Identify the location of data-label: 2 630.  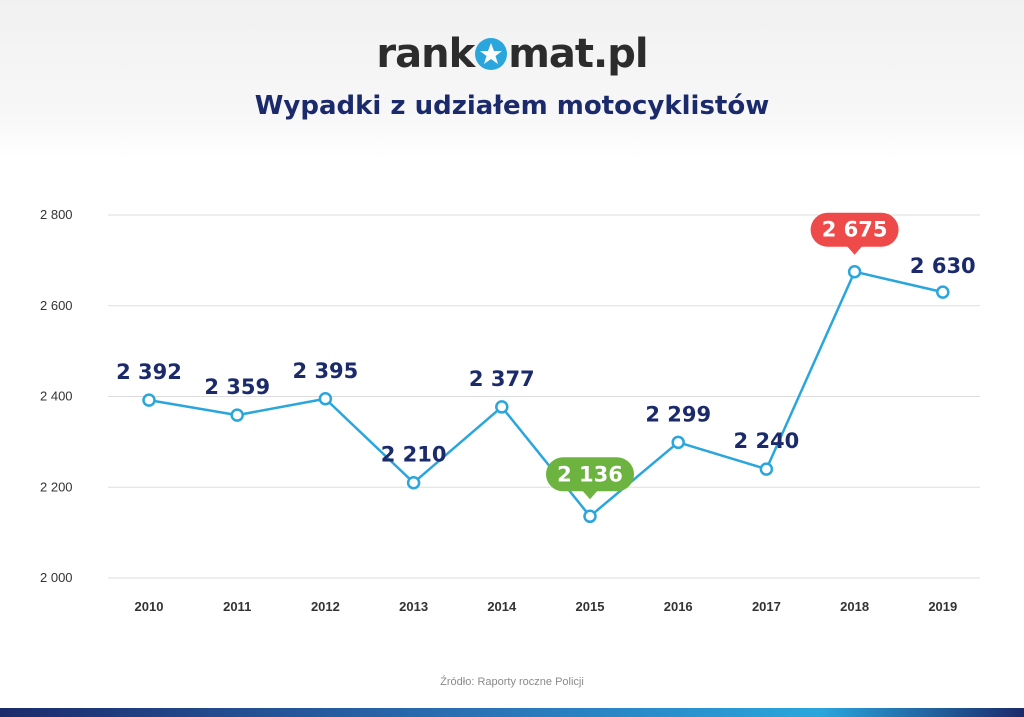
(943, 266).